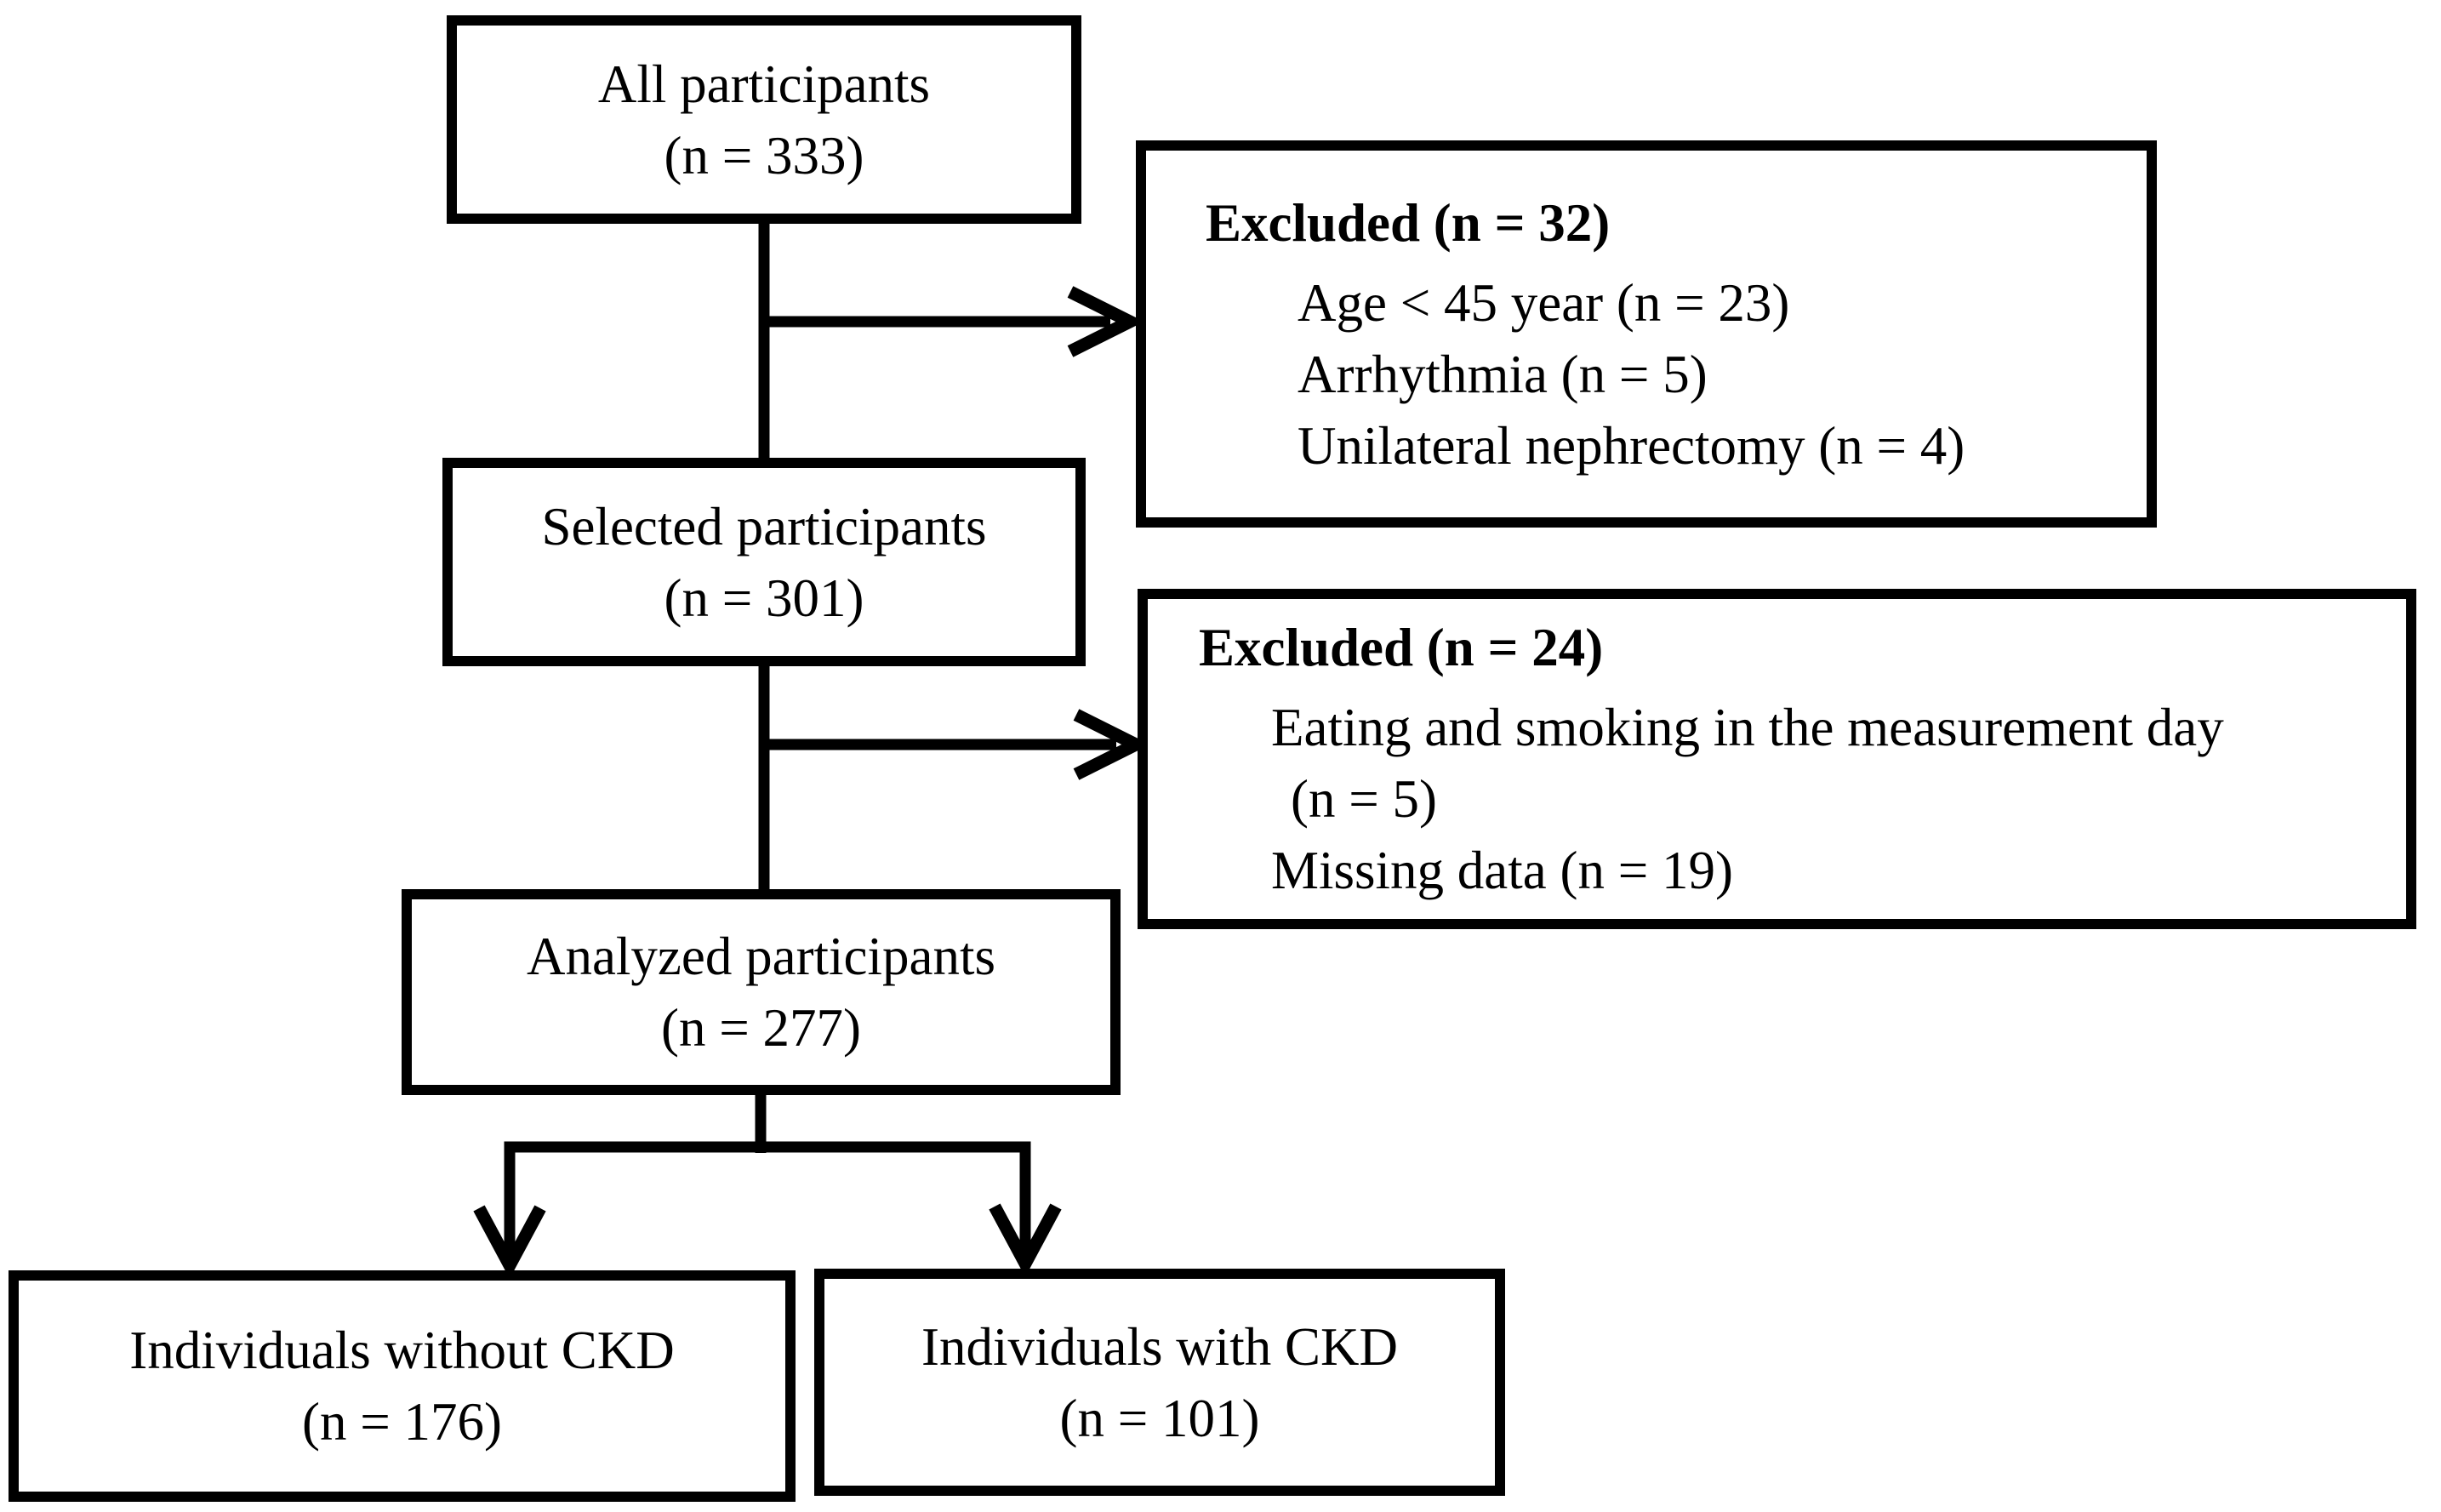  Describe the element at coordinates (402, 1386) in the screenshot. I see `box-individuals-without-ckd: Individuals without CKD (n = 176)` at that location.